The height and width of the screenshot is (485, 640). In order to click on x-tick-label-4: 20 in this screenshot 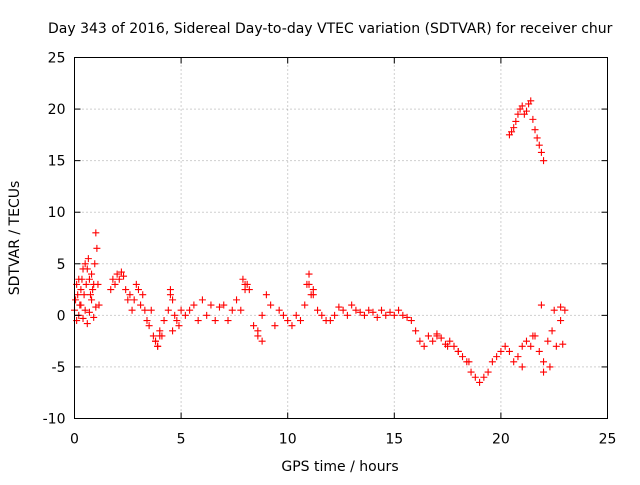, I will do `click(501, 440)`.